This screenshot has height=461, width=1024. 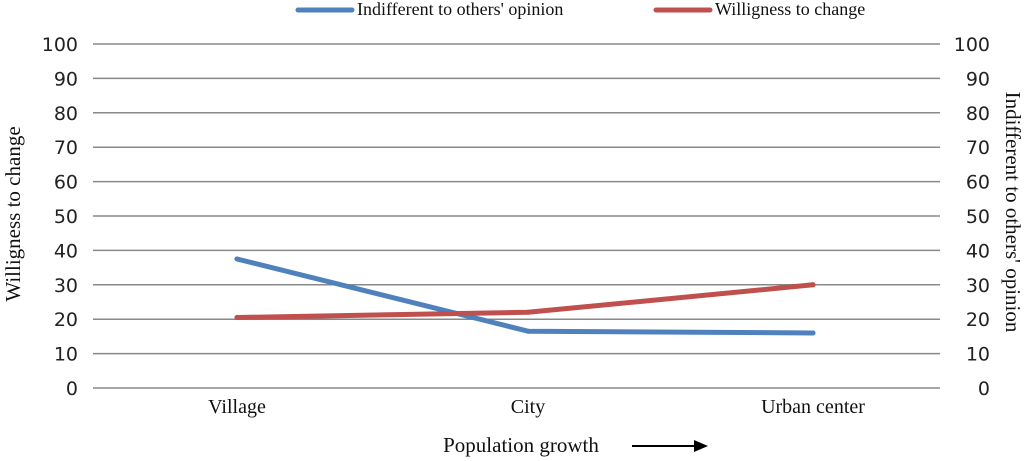 I want to click on left-tick-label: 20, so click(x=66, y=320).